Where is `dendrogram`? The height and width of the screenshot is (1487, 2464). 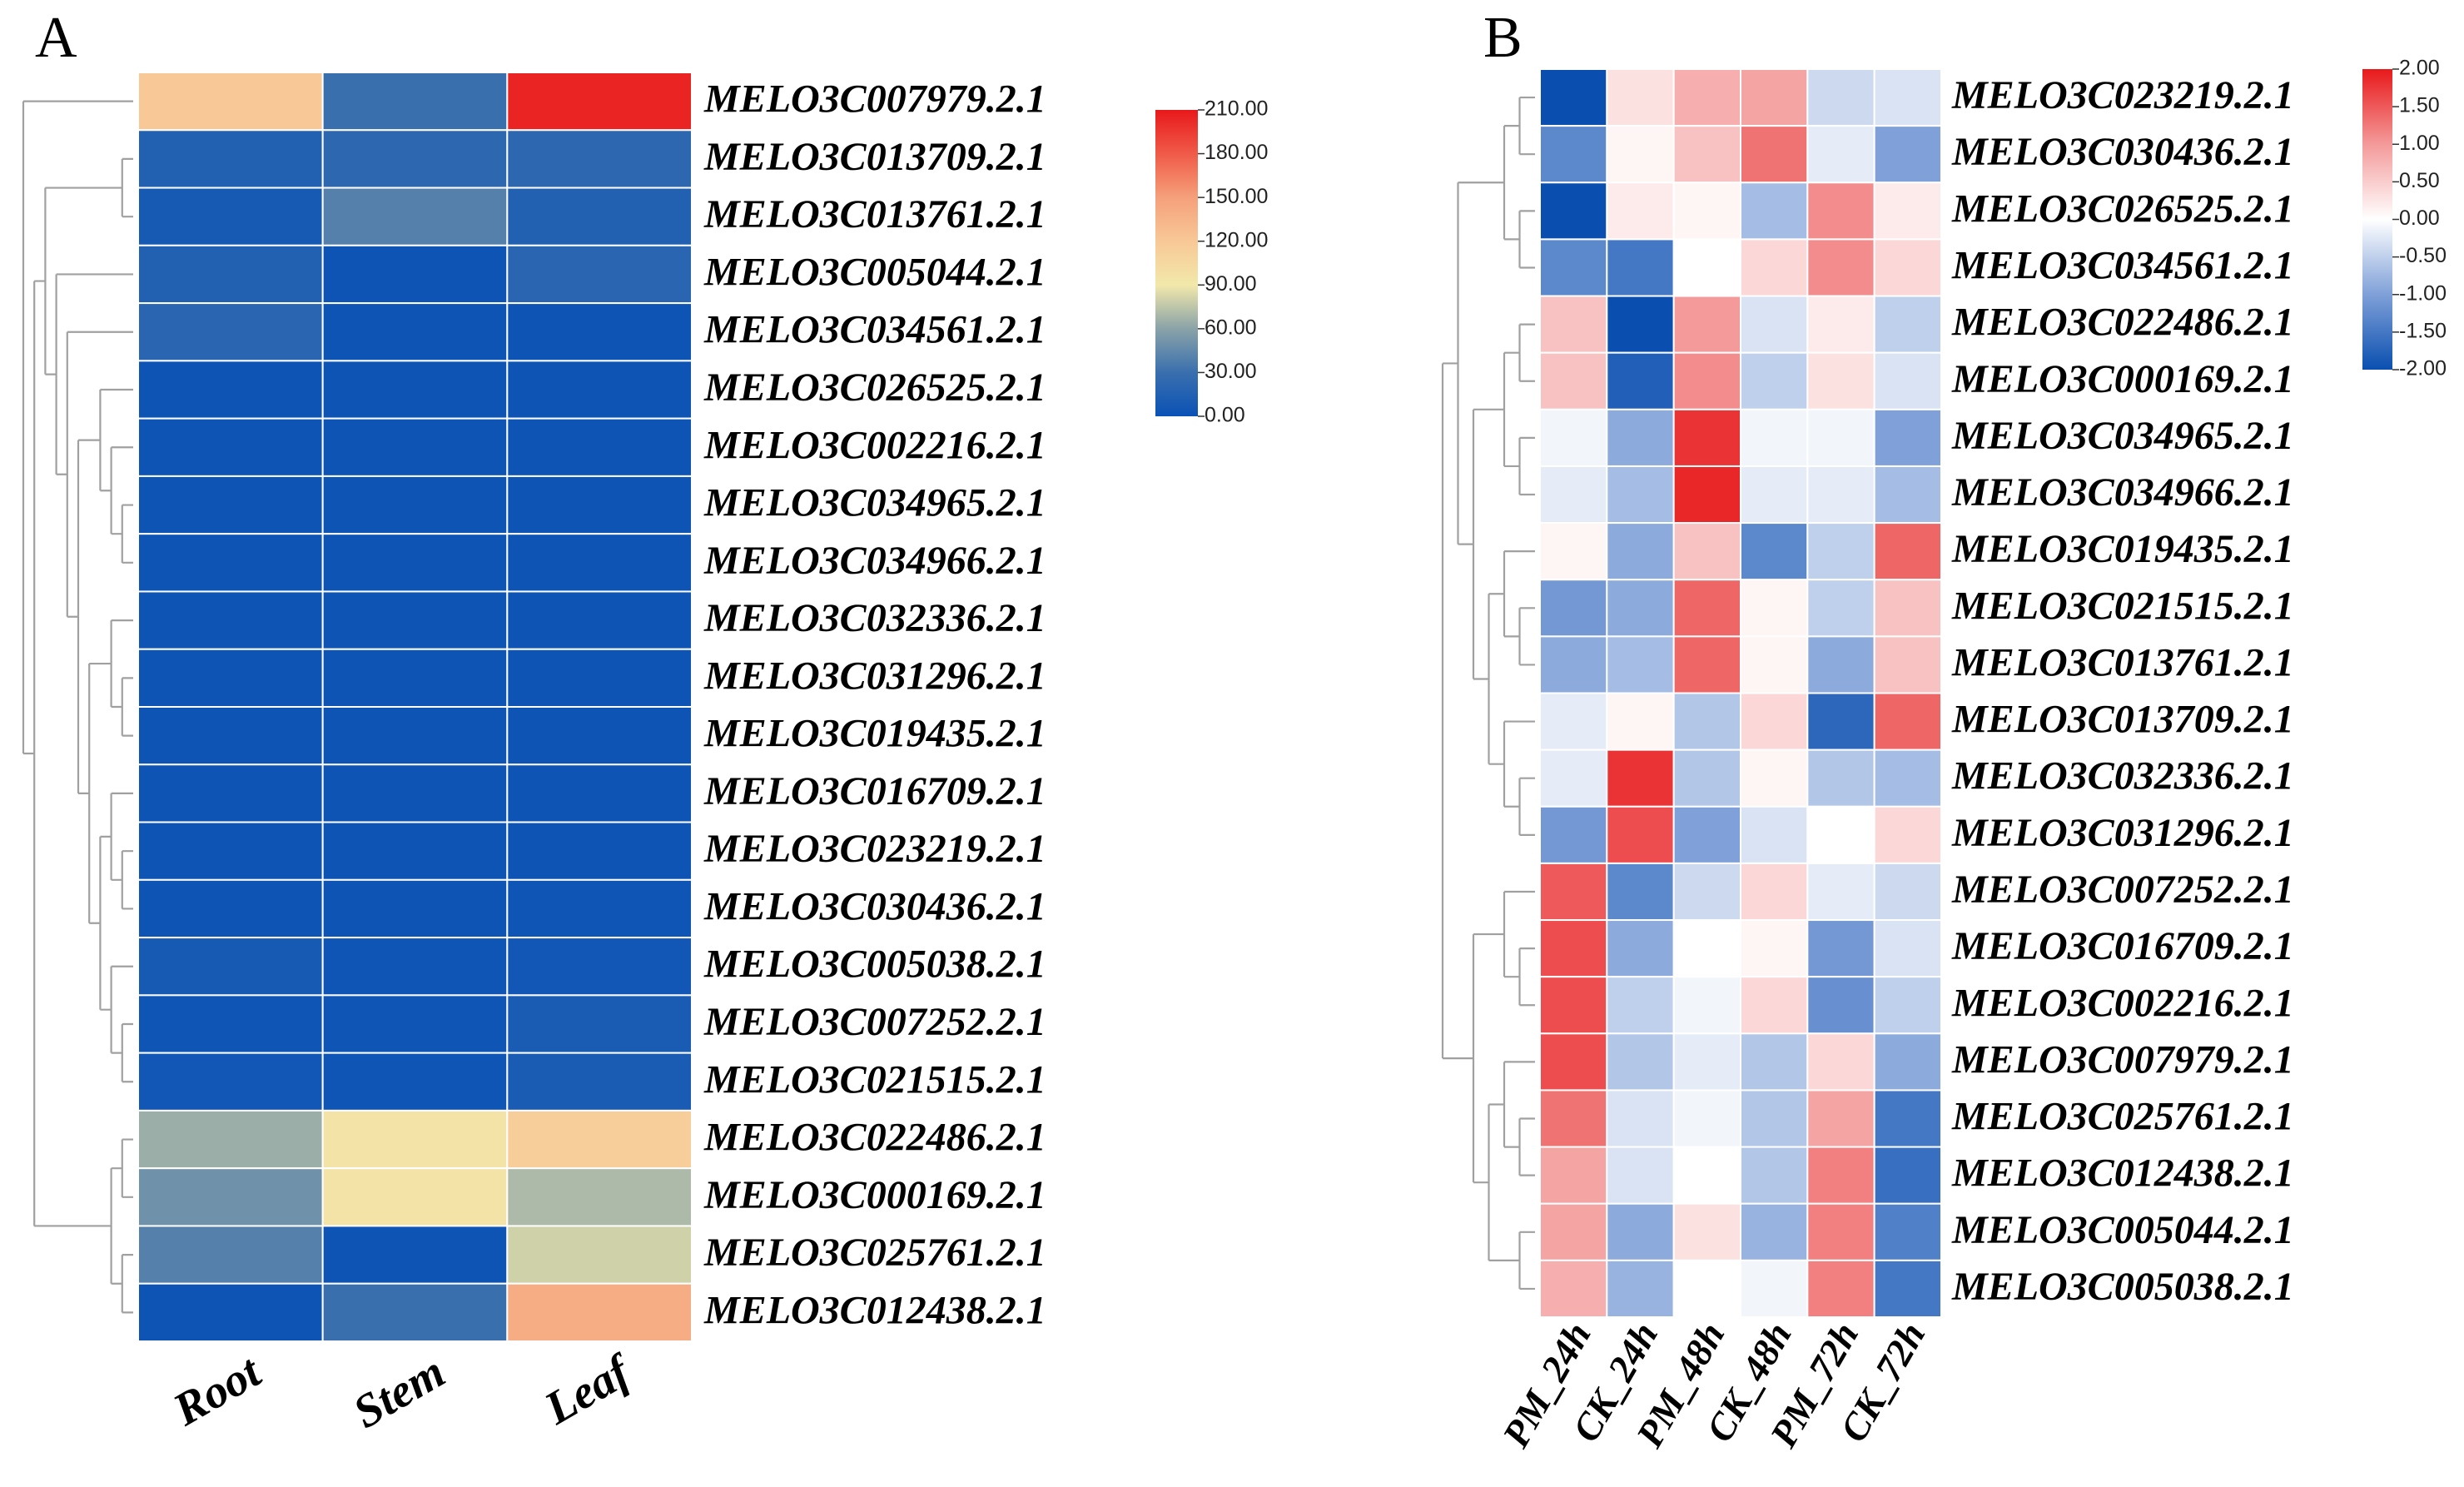
dendrogram is located at coordinates (77, 707).